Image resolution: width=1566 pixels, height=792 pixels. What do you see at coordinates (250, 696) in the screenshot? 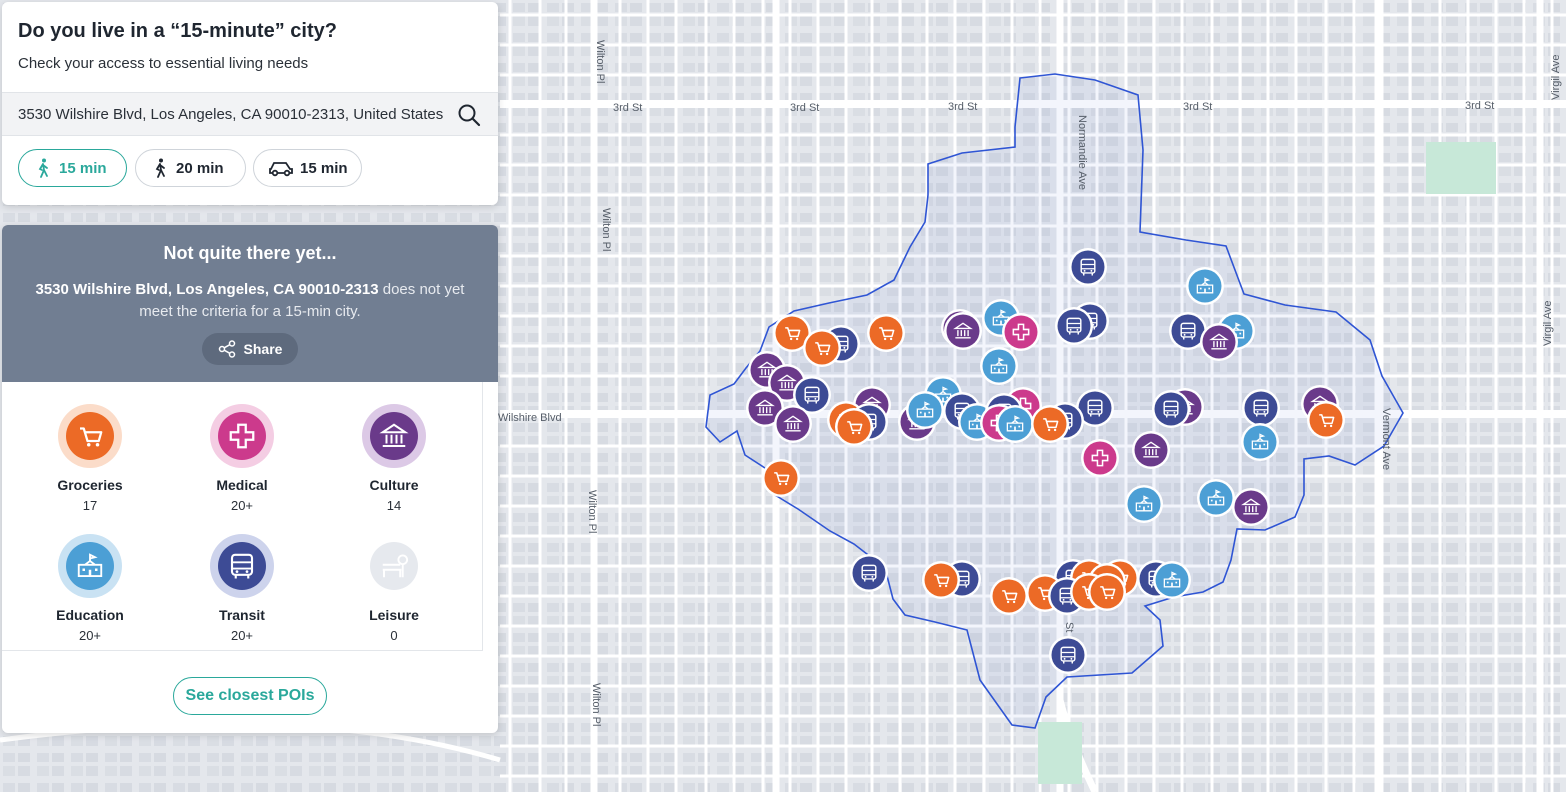
I see `see-closest-pois-button: See closest POIs` at bounding box center [250, 696].